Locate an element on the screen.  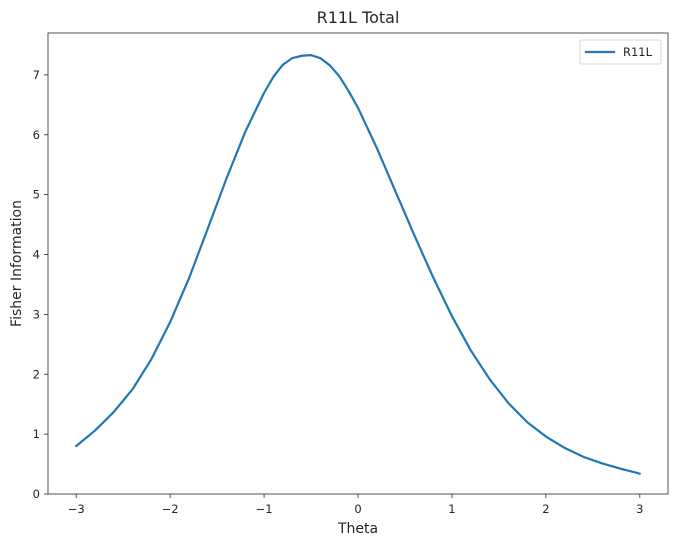
legend-box is located at coordinates (620, 52).